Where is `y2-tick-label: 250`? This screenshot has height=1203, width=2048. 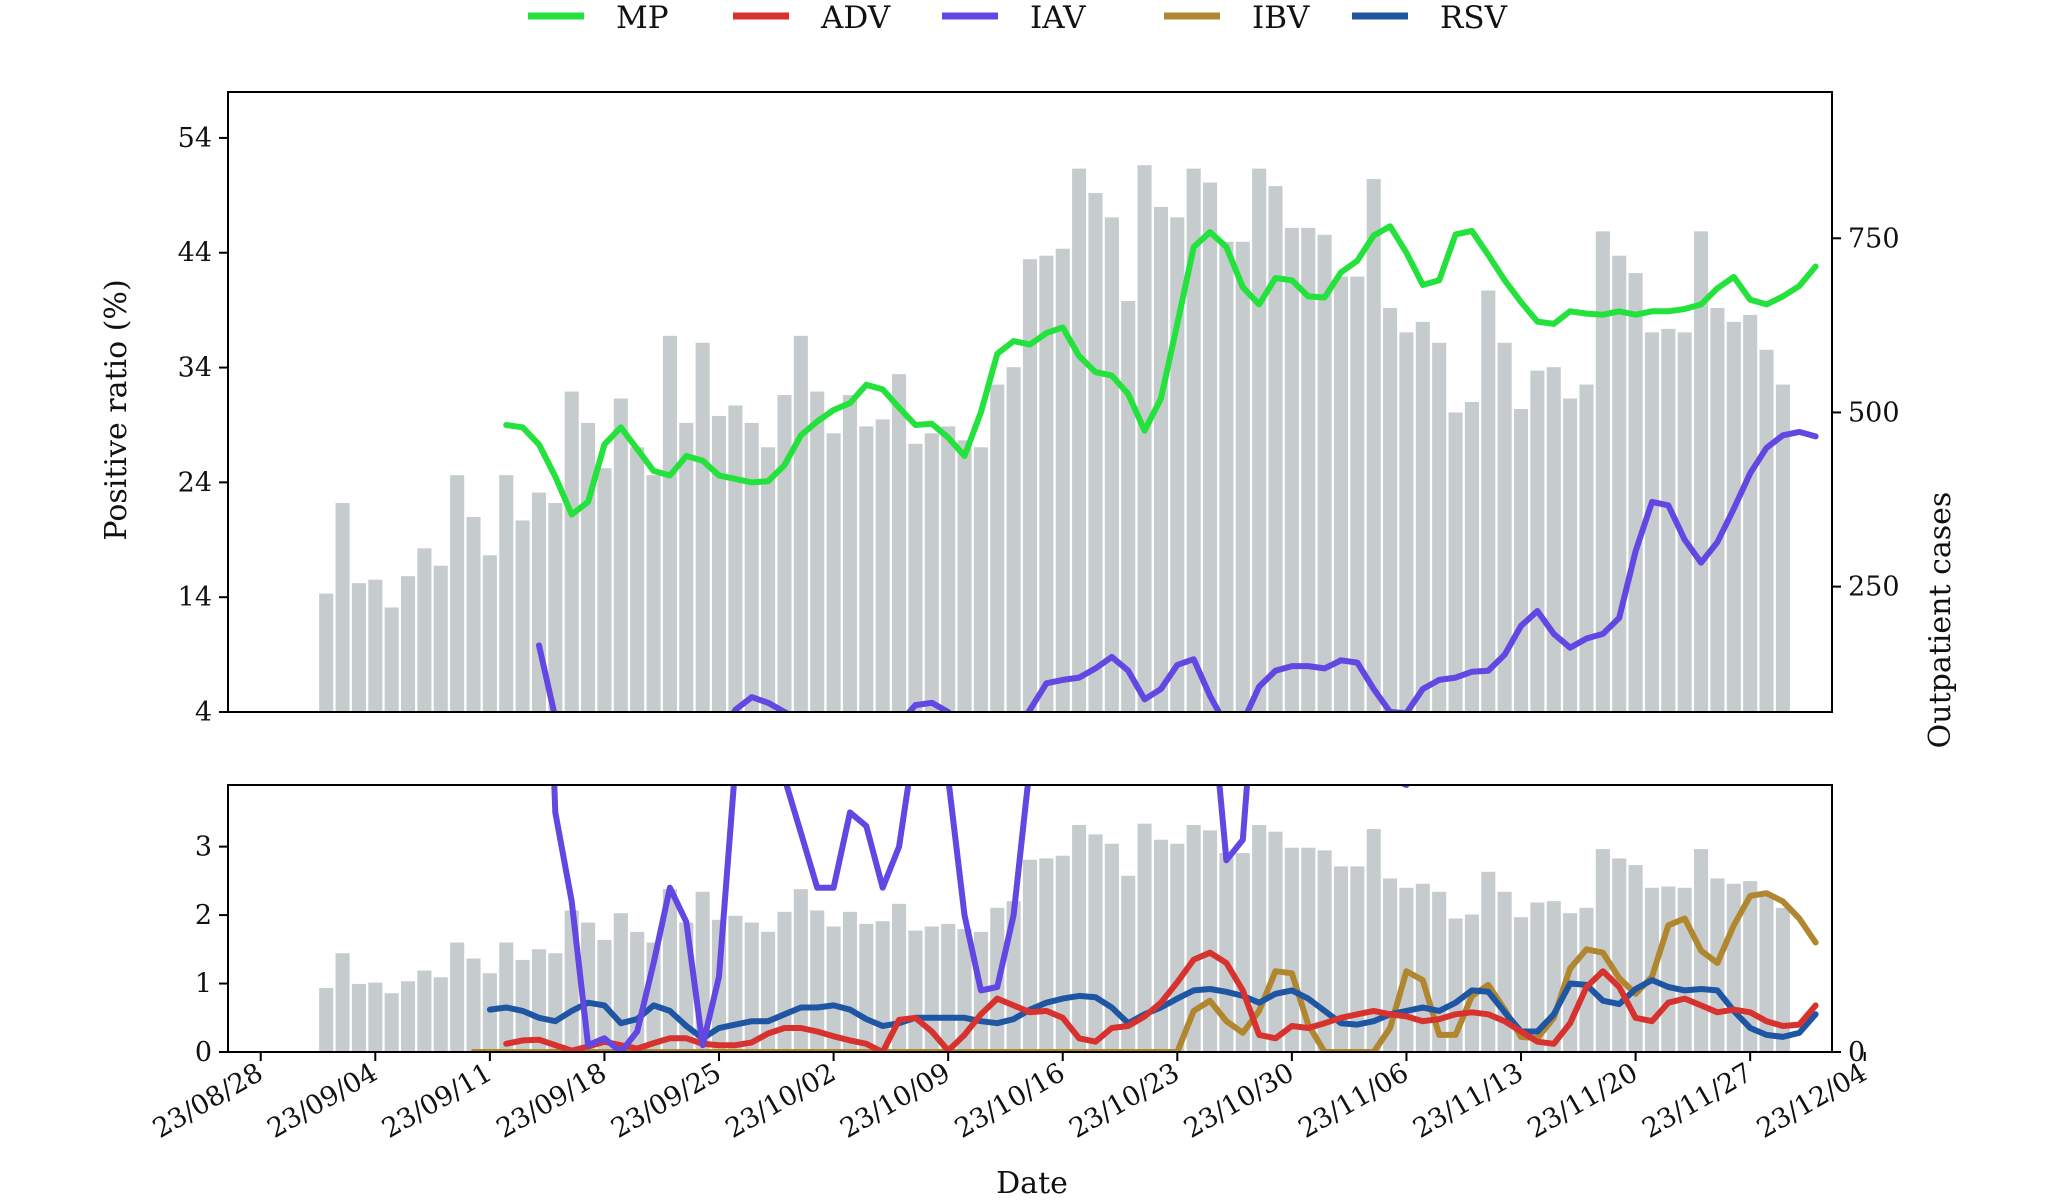 y2-tick-label: 250 is located at coordinates (1874, 587).